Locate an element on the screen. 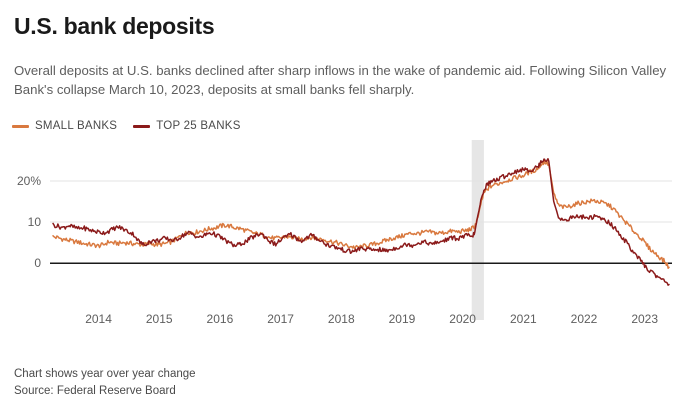 The height and width of the screenshot is (405, 680). x-axis-labels: 2014 2015 2016 2017 2018 2019 2020 2021 2022 2023 is located at coordinates (371, 319).